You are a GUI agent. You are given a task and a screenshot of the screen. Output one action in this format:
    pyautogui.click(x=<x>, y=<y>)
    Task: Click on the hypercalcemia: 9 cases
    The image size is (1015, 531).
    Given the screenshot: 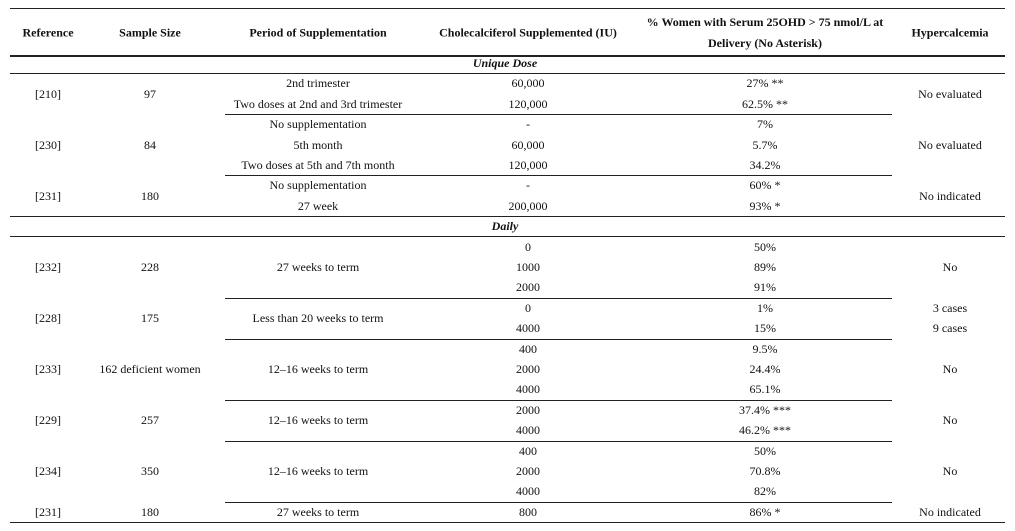 What is the action you would take?
    pyautogui.click(x=950, y=328)
    